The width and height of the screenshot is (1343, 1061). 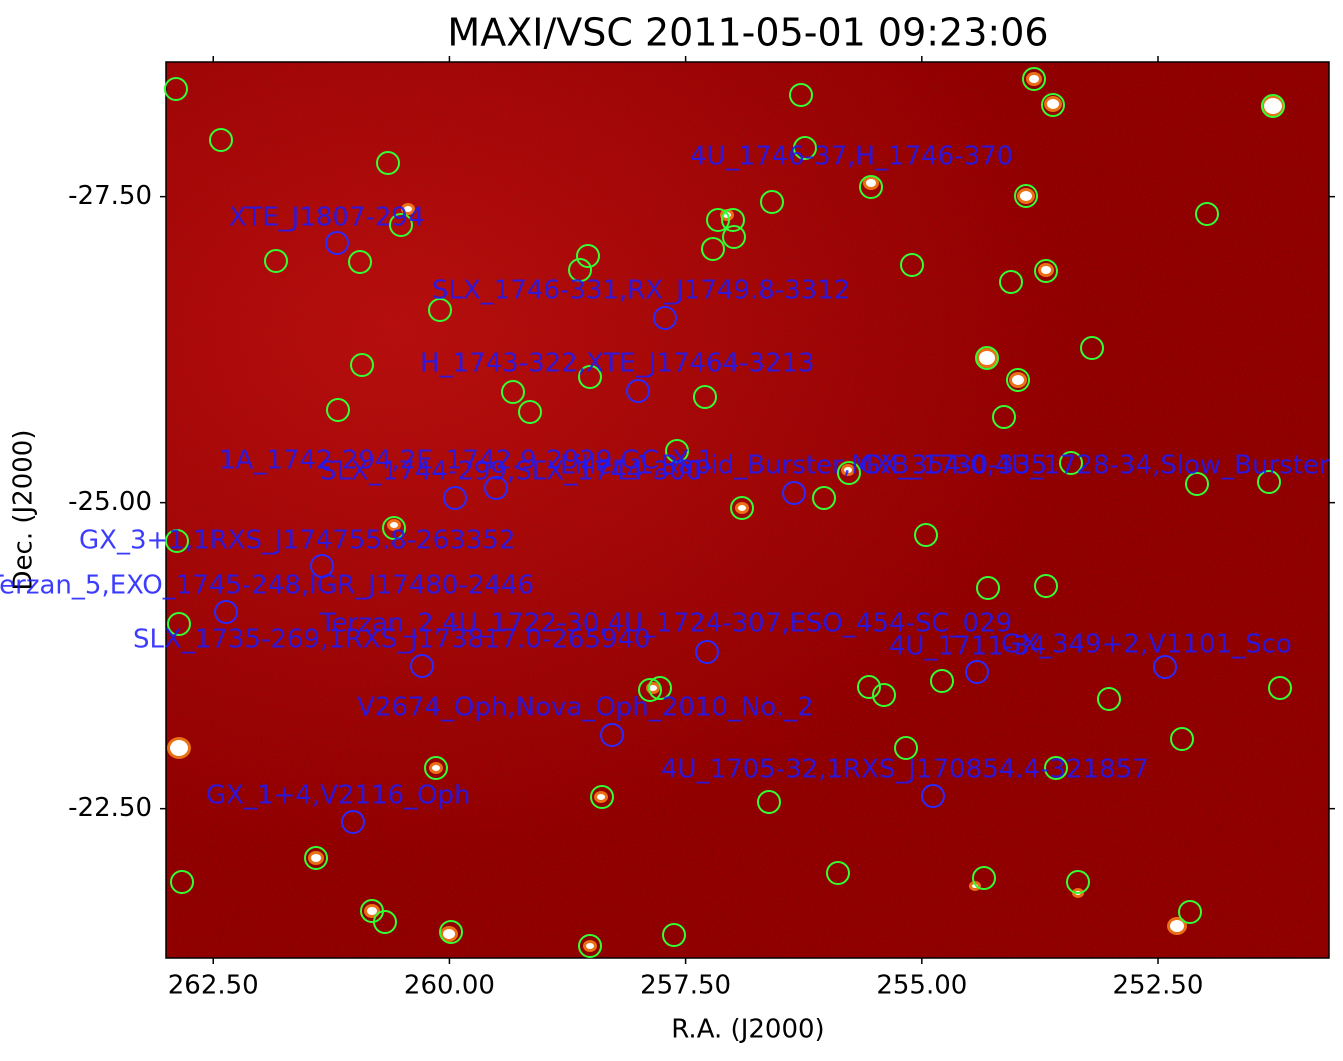 What do you see at coordinates (110, 196) in the screenshot?
I see `y-tick-label: -27.50` at bounding box center [110, 196].